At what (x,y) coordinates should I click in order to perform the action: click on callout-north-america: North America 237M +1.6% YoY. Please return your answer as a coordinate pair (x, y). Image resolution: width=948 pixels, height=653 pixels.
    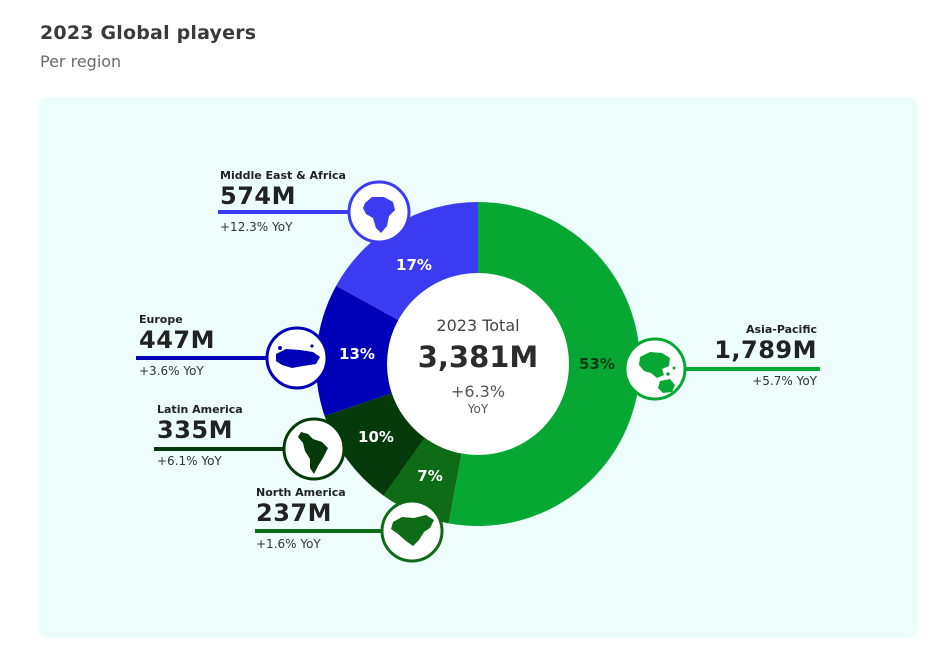
    Looking at the image, I should click on (301, 518).